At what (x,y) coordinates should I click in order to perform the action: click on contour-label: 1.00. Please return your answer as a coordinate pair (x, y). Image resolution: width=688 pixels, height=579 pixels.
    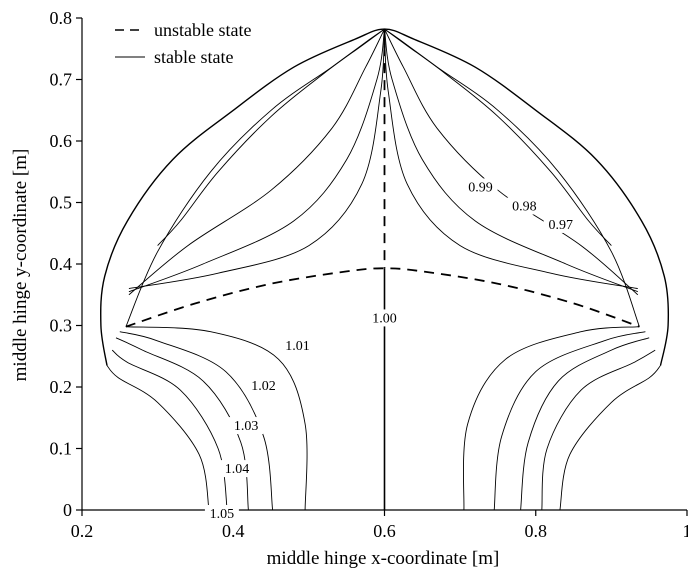
    Looking at the image, I should click on (384, 318).